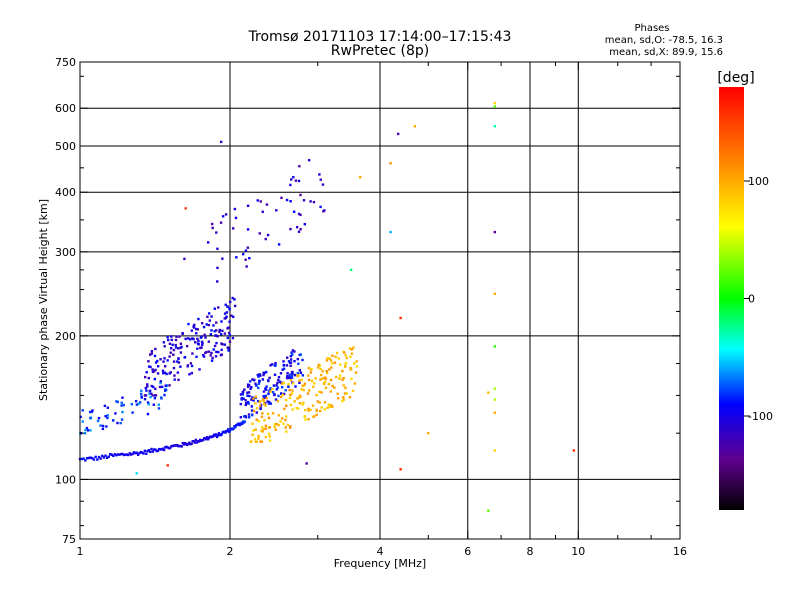 This screenshot has height=600, width=800. Describe the element at coordinates (43, 300) in the screenshot. I see `y-axis-label: Stationary phase Virtual Height [km]` at that location.